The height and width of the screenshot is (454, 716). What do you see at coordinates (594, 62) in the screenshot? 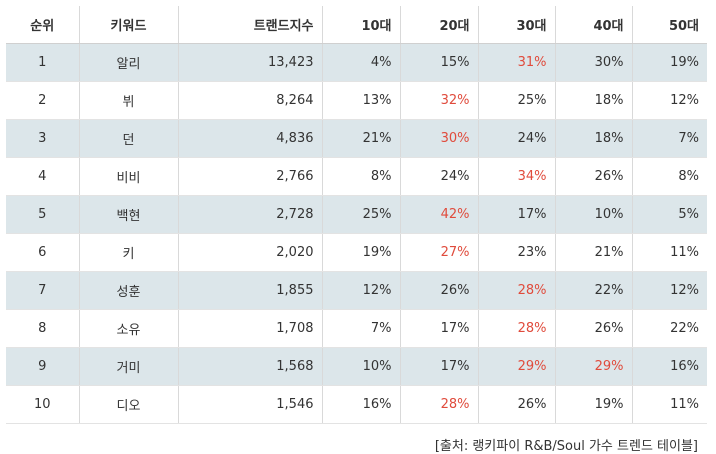
I see `cell-age-40s: 30%` at bounding box center [594, 62].